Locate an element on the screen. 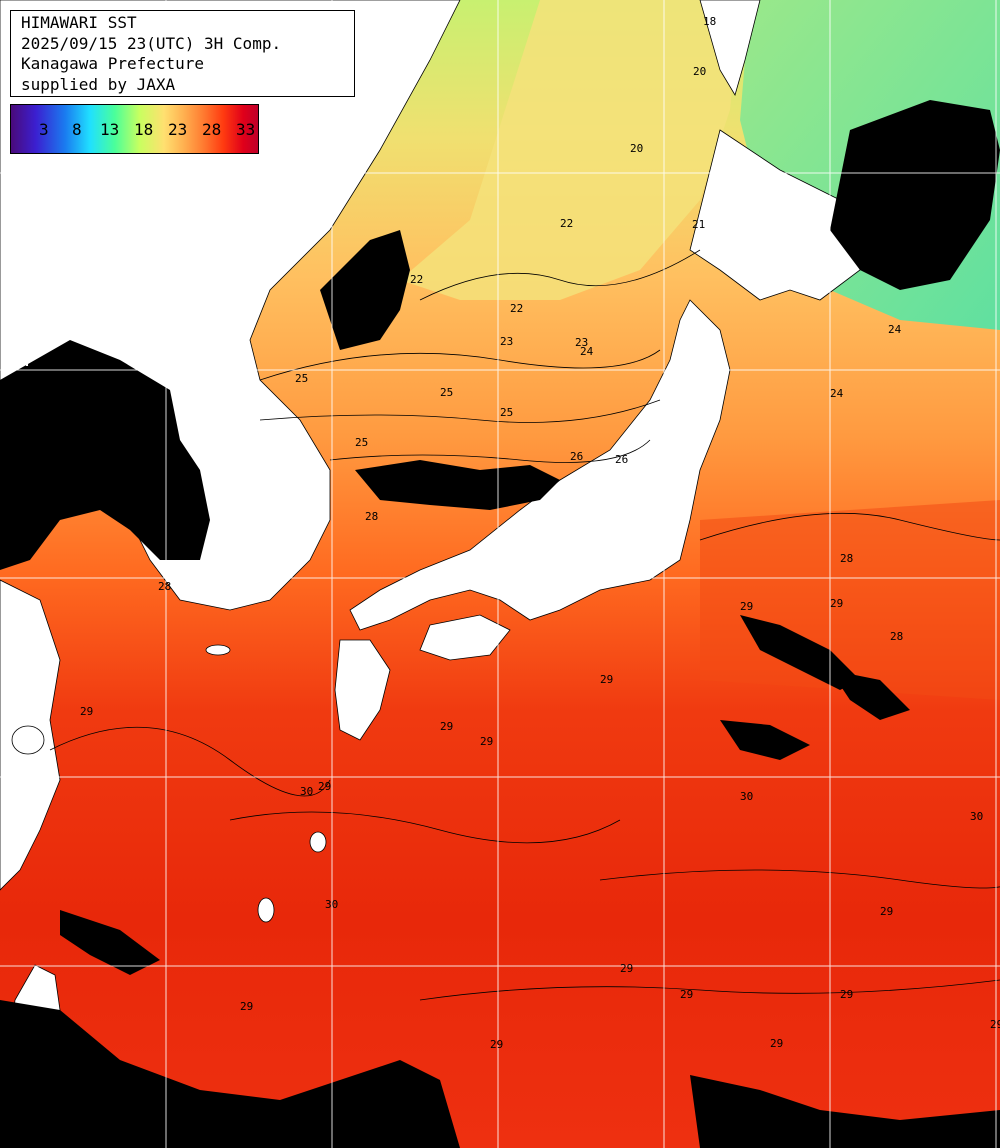  latitude-label-30n: 30N is located at coordinates (16, 361).